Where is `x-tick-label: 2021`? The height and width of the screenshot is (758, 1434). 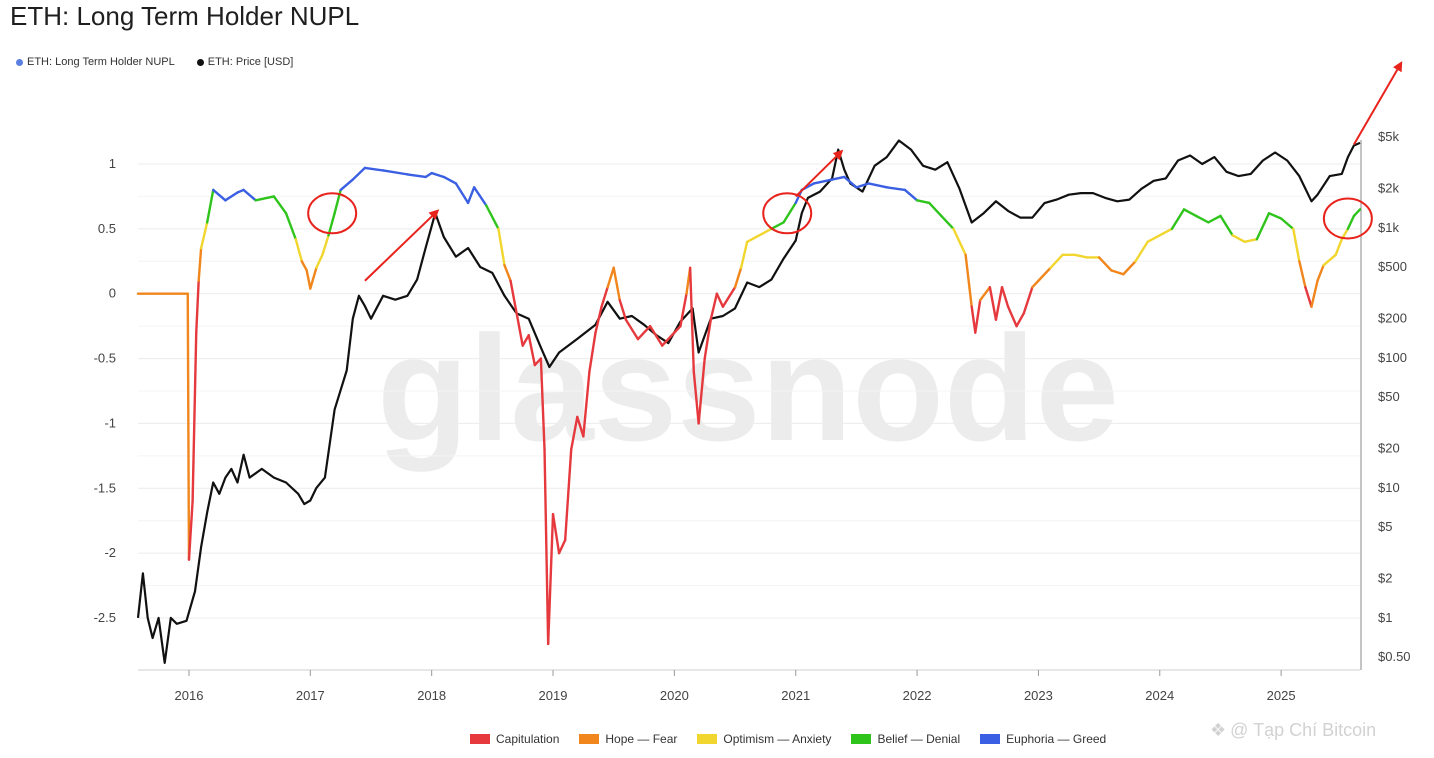
x-tick-label: 2021 is located at coordinates (795, 695).